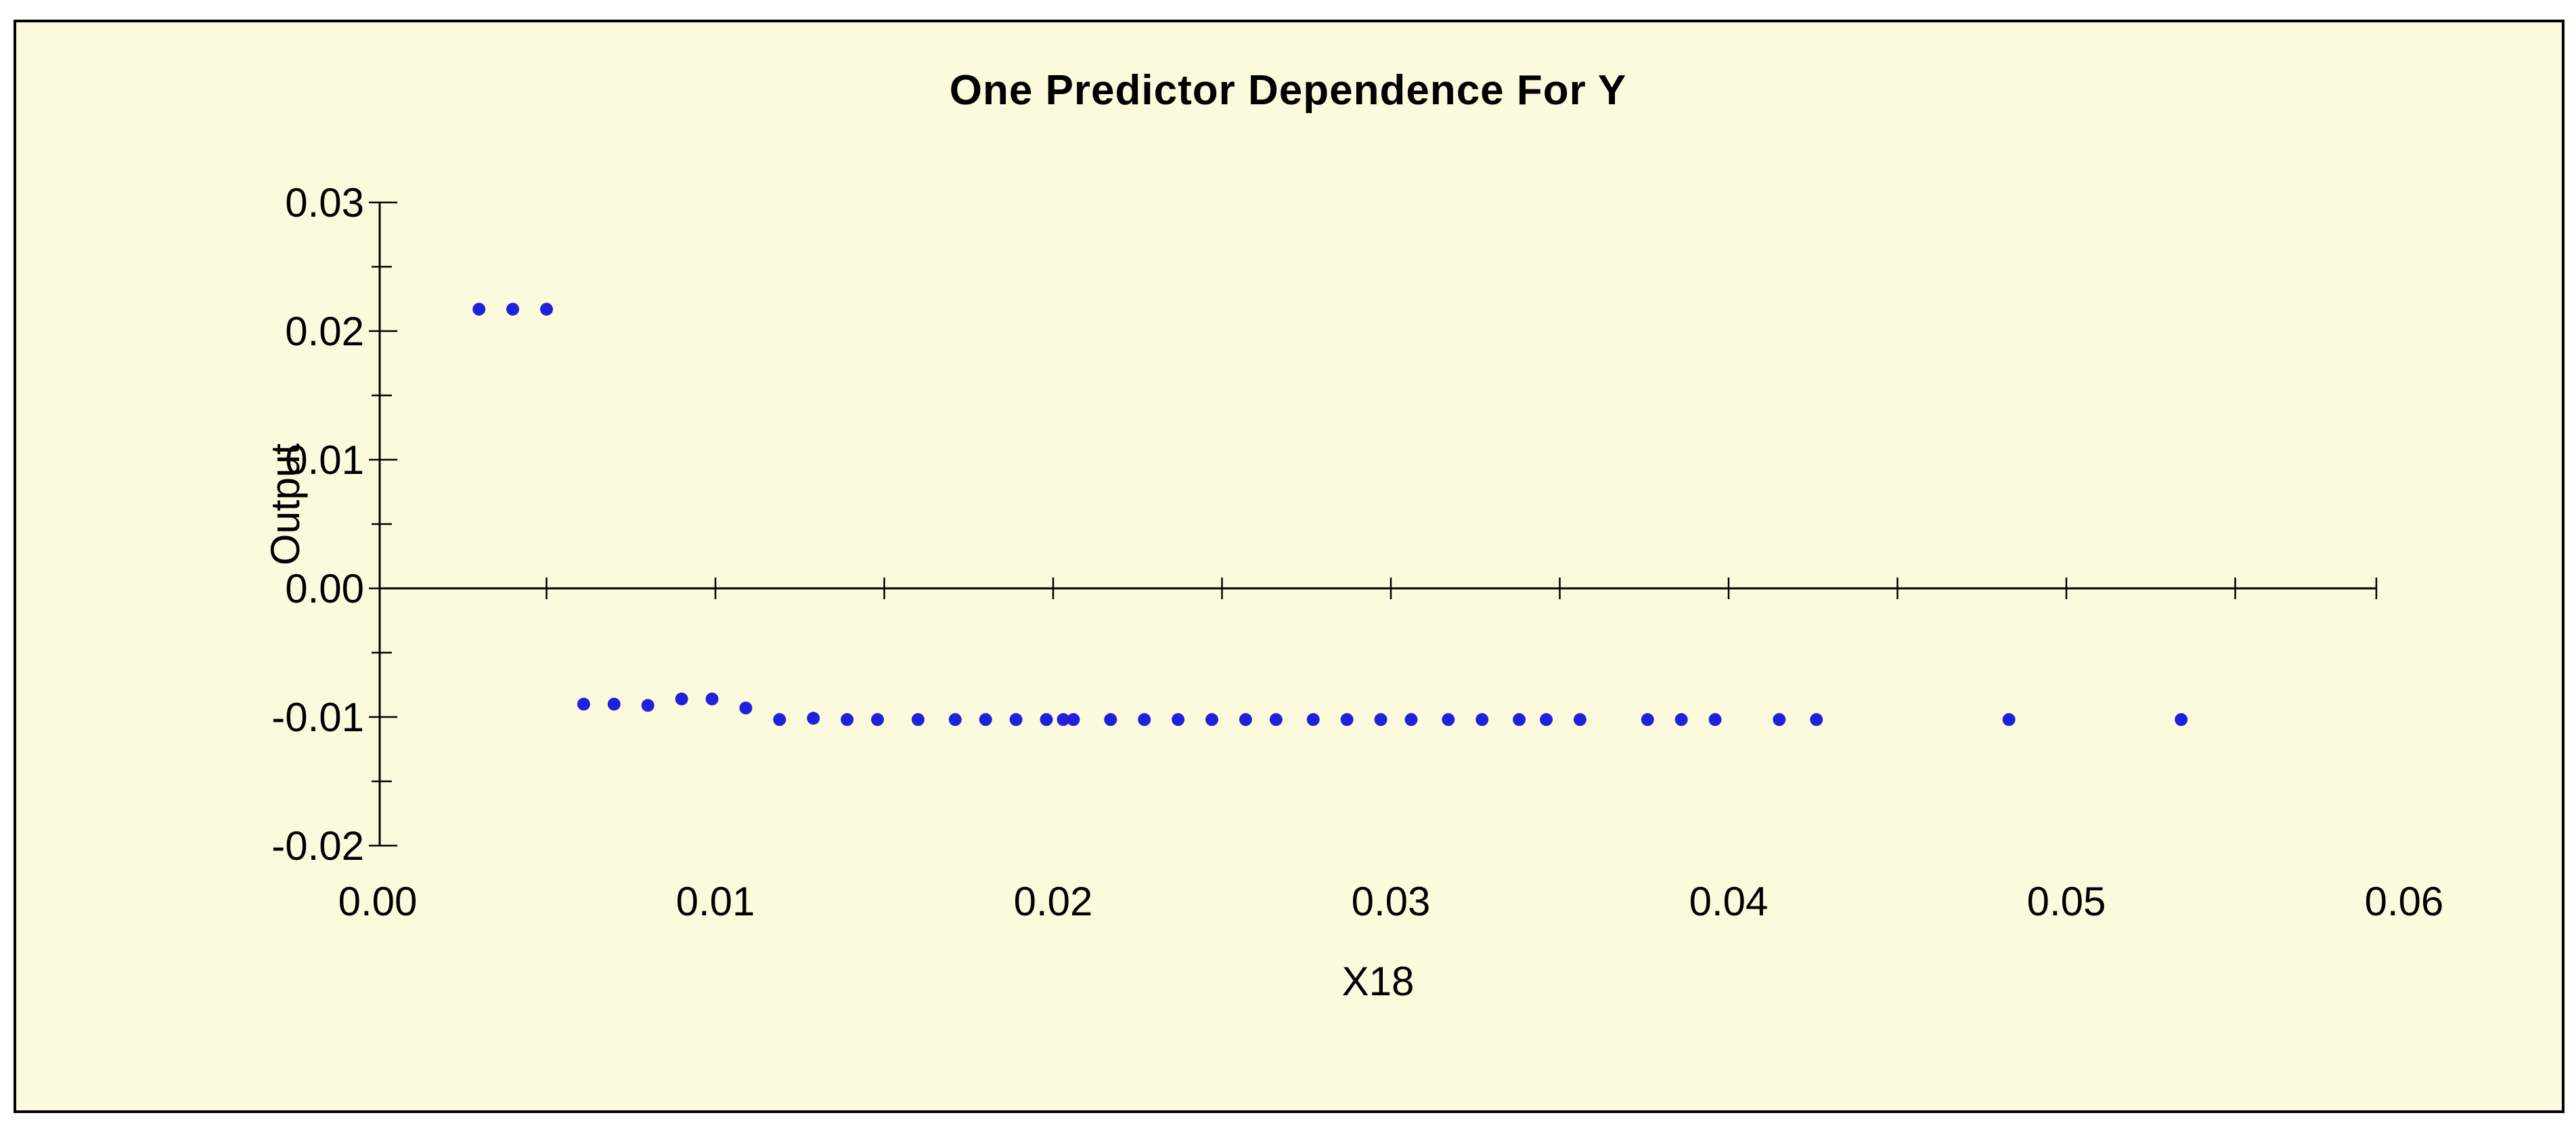 The width and height of the screenshot is (2576, 1130). I want to click on y-tick-label: 0.02, so click(324, 332).